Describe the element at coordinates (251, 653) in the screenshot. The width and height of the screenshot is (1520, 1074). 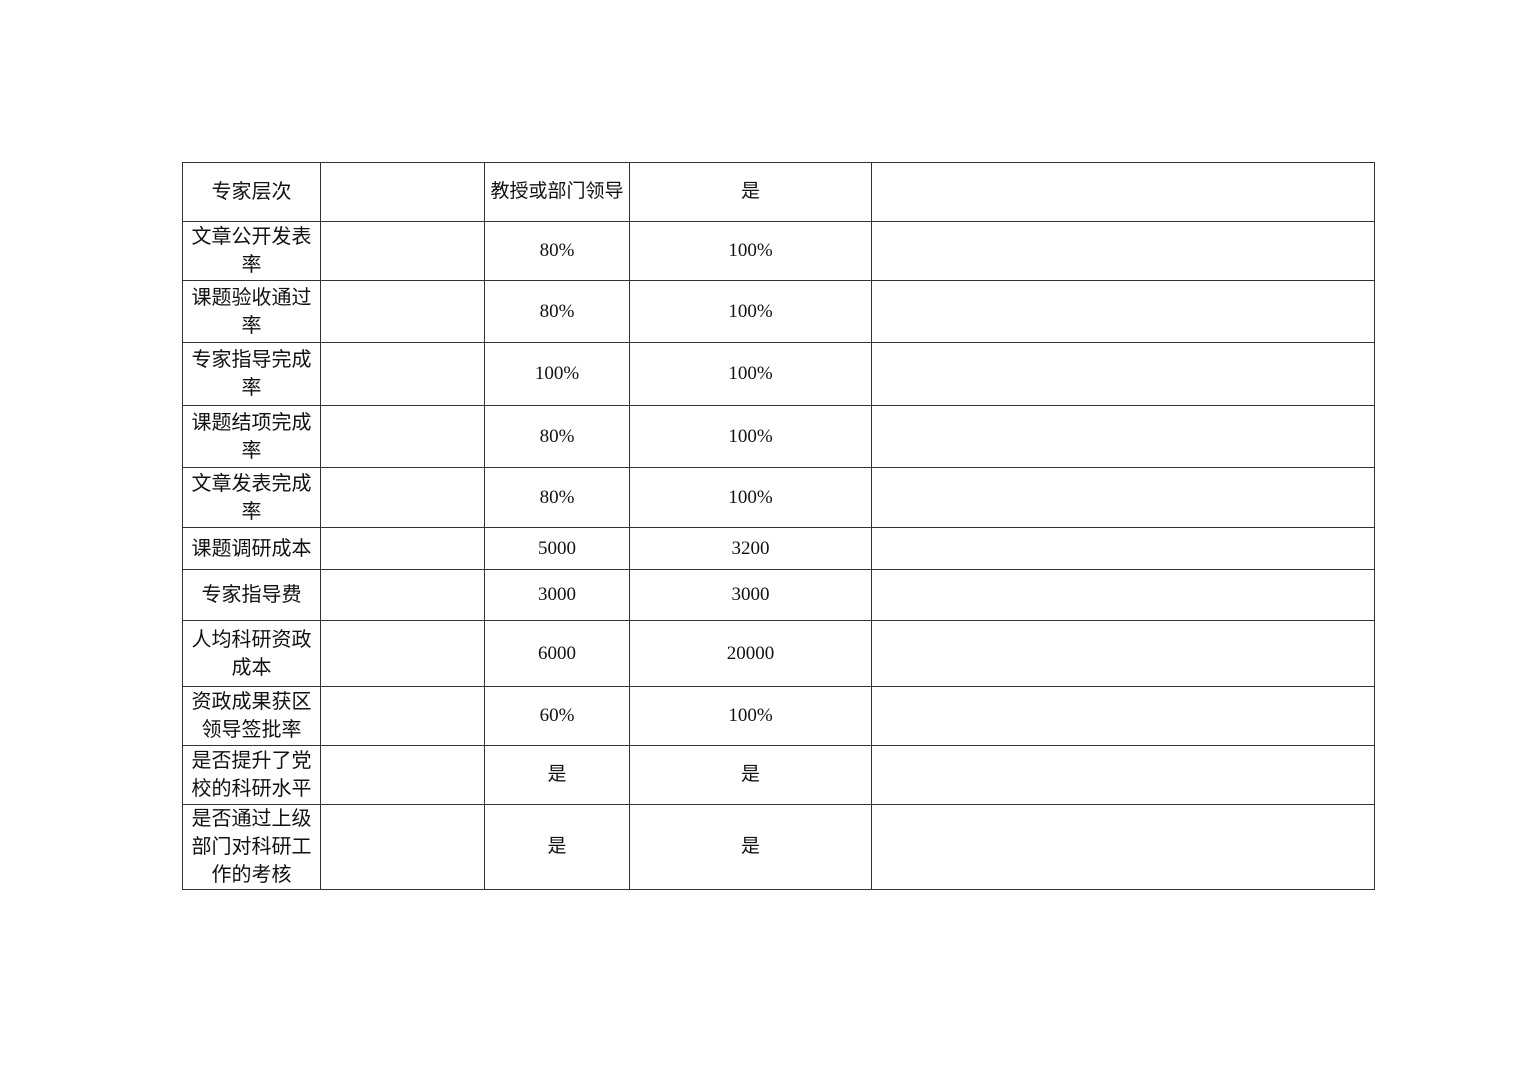
I see `indicator-cell: 人均科研资政成本` at that location.